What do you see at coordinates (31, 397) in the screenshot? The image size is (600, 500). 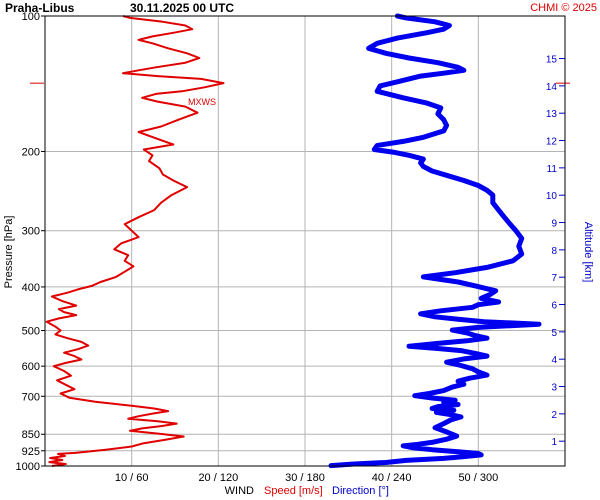 I see `pressure-tick-label: 700` at bounding box center [31, 397].